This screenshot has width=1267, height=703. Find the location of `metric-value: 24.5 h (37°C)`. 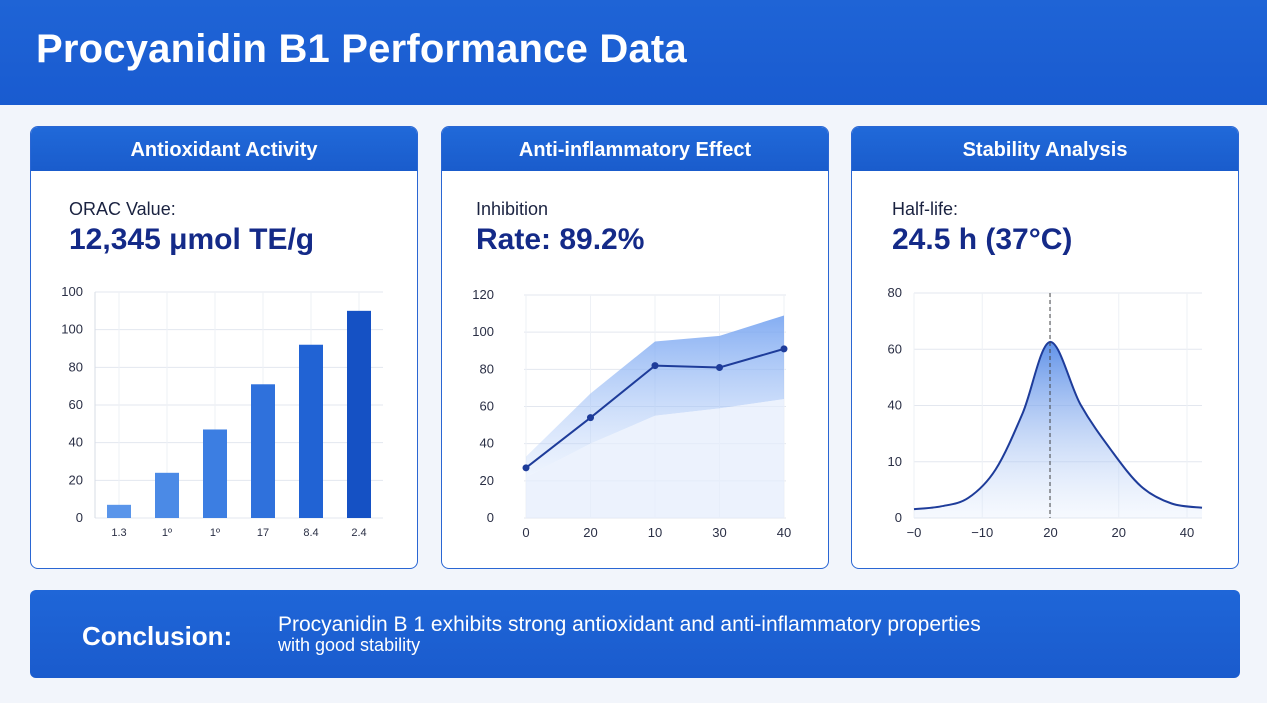

metric-value: 24.5 h (37°C) is located at coordinates (982, 239).